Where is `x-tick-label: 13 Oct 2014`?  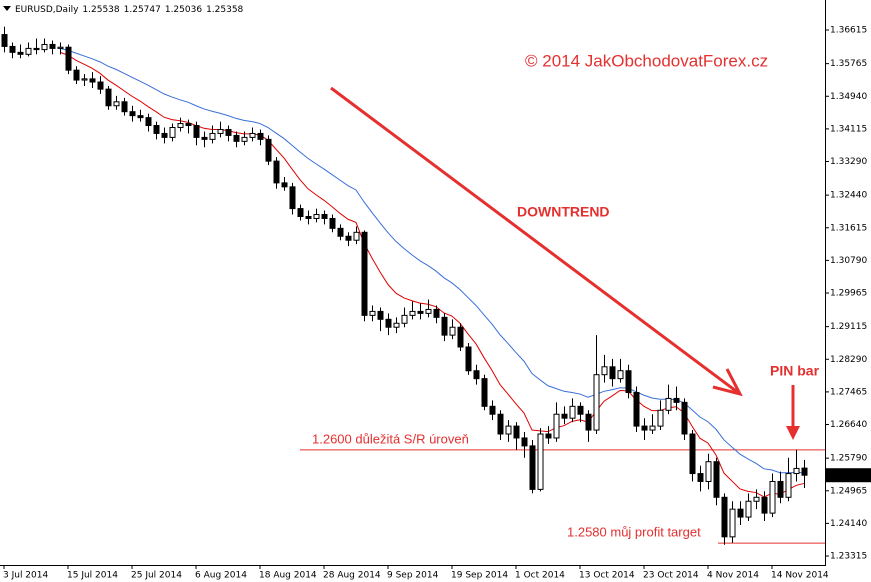 x-tick-label: 13 Oct 2014 is located at coordinates (607, 576).